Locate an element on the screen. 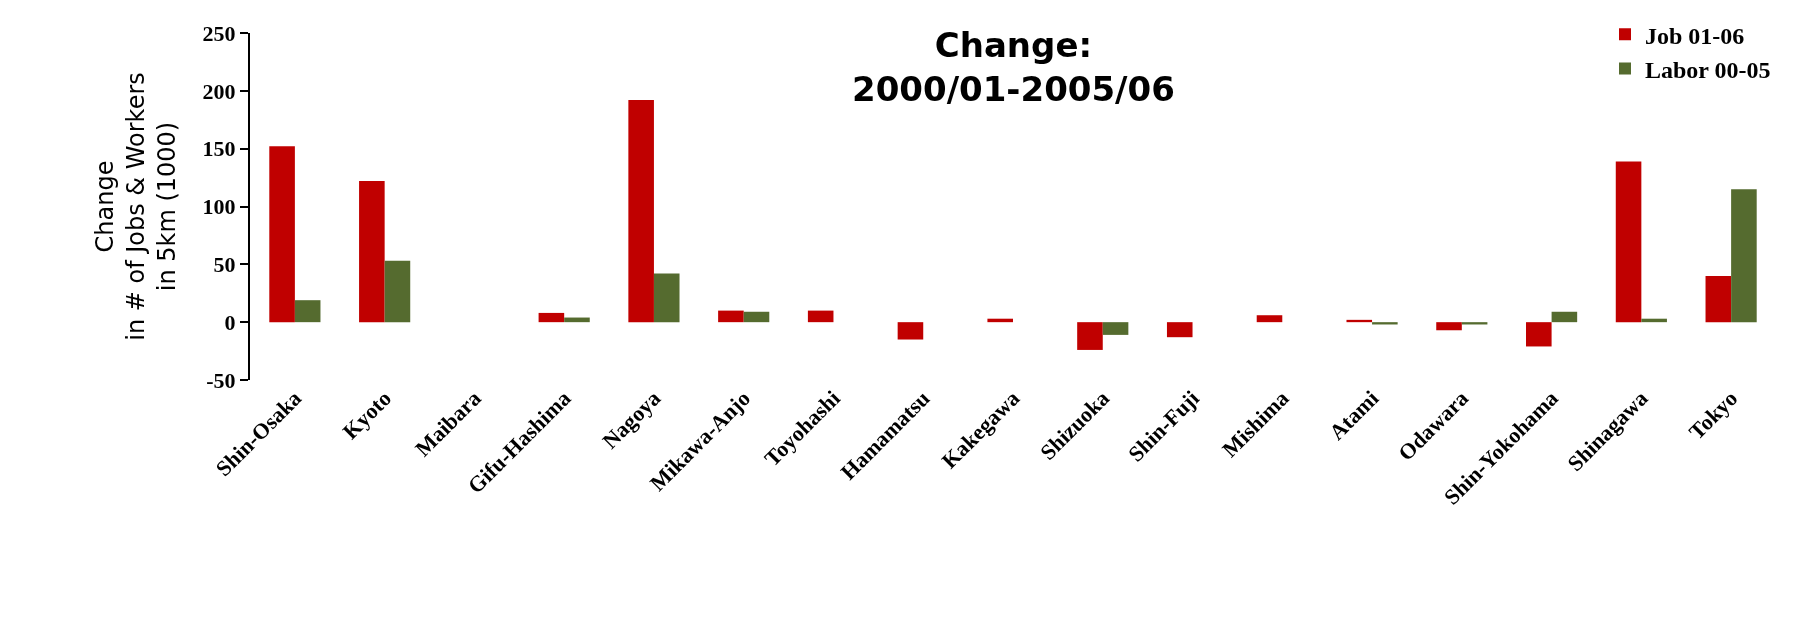 This screenshot has width=1806, height=620. y-tick-label: 200 is located at coordinates (219, 91).